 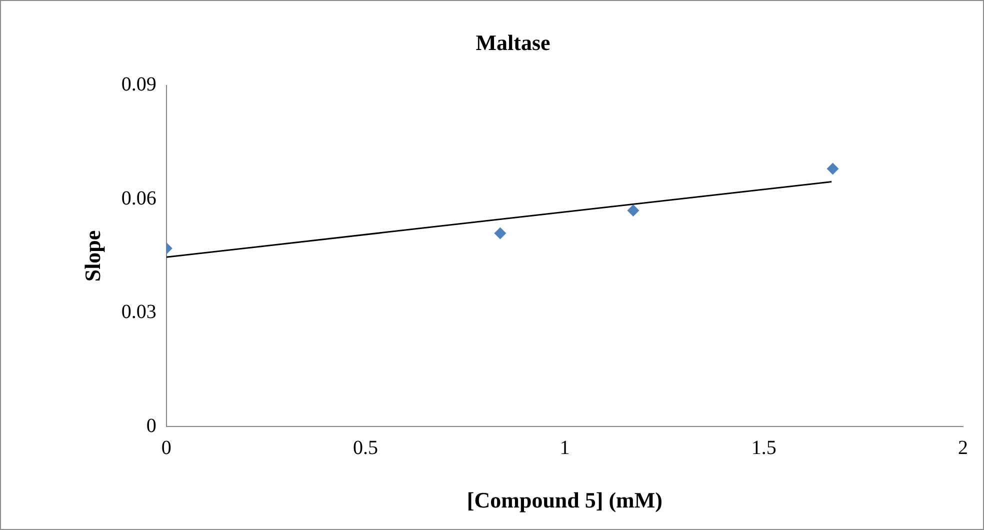 I want to click on x-tick-label: 0.5, so click(x=365, y=447).